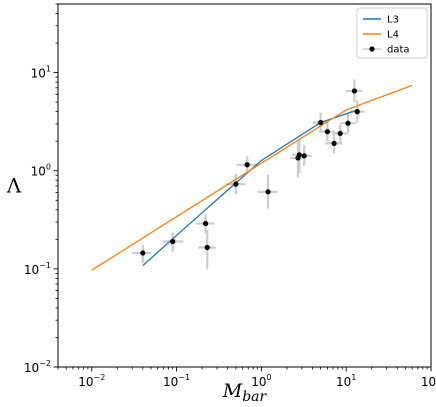 The image size is (436, 407). I want to click on x-tick-label: 10⁰, so click(261, 381).